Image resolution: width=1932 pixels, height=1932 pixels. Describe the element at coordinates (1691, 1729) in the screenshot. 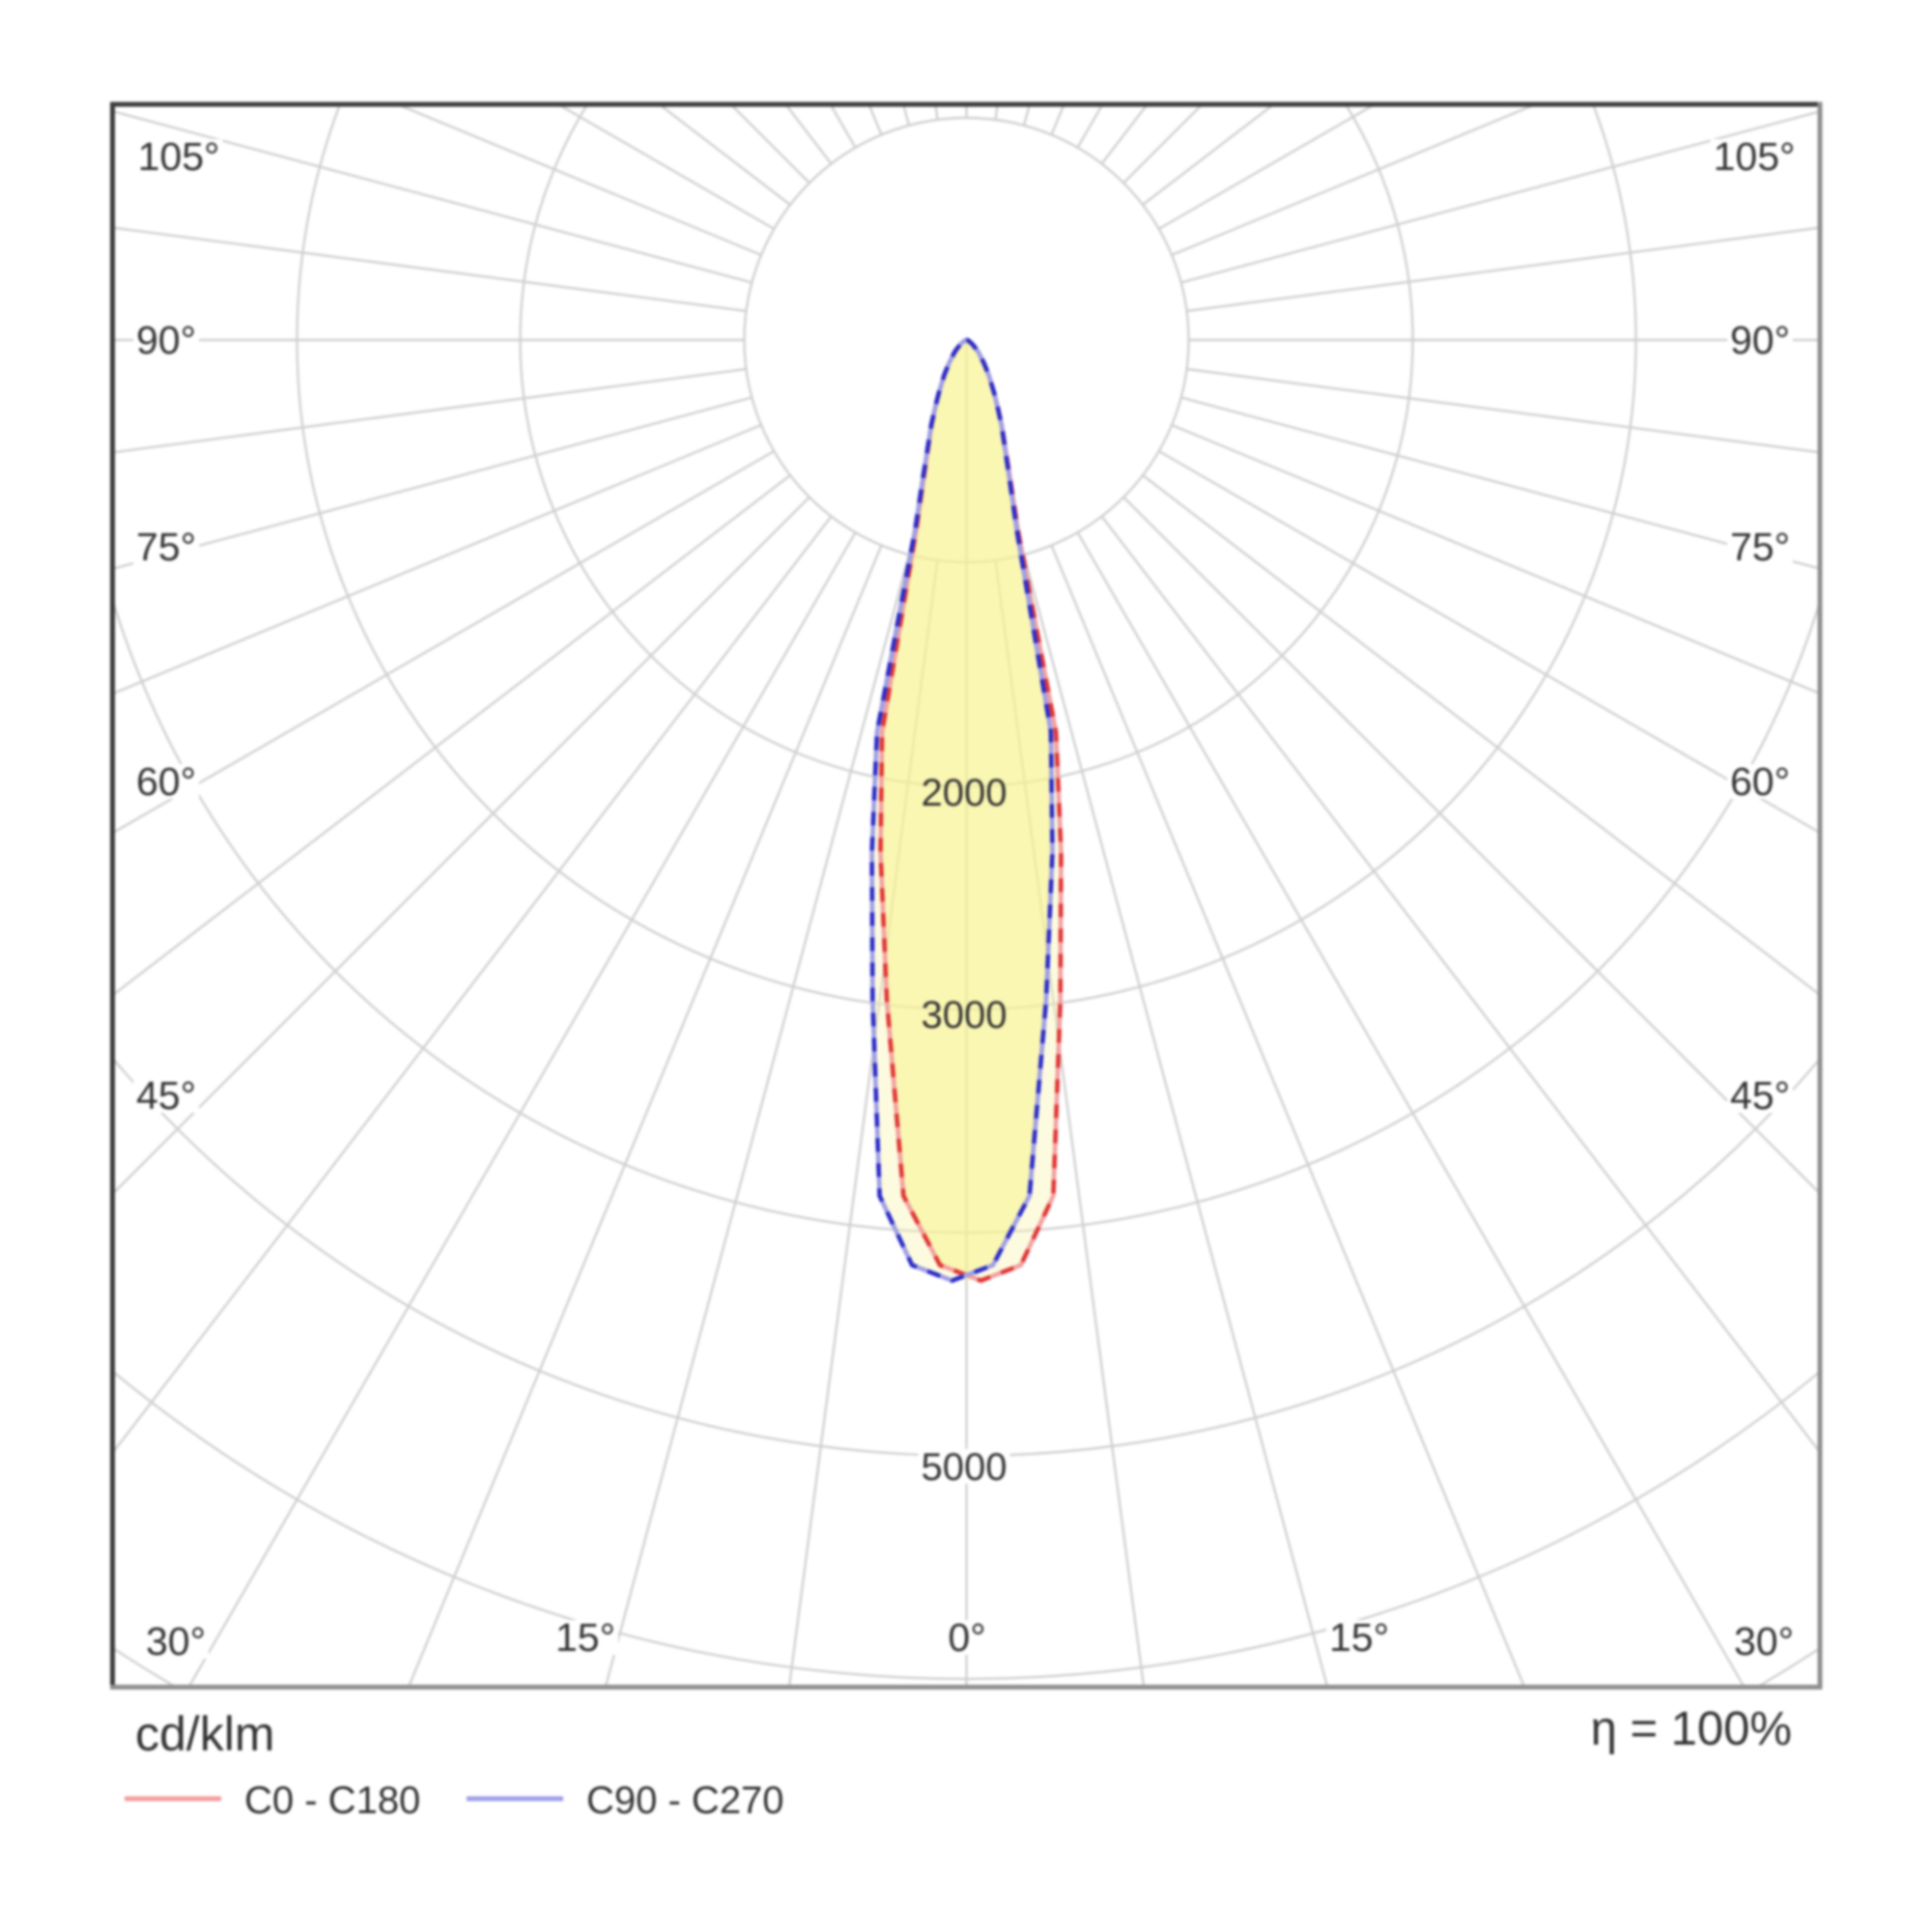

I see `svg-text: η = 100%` at that location.